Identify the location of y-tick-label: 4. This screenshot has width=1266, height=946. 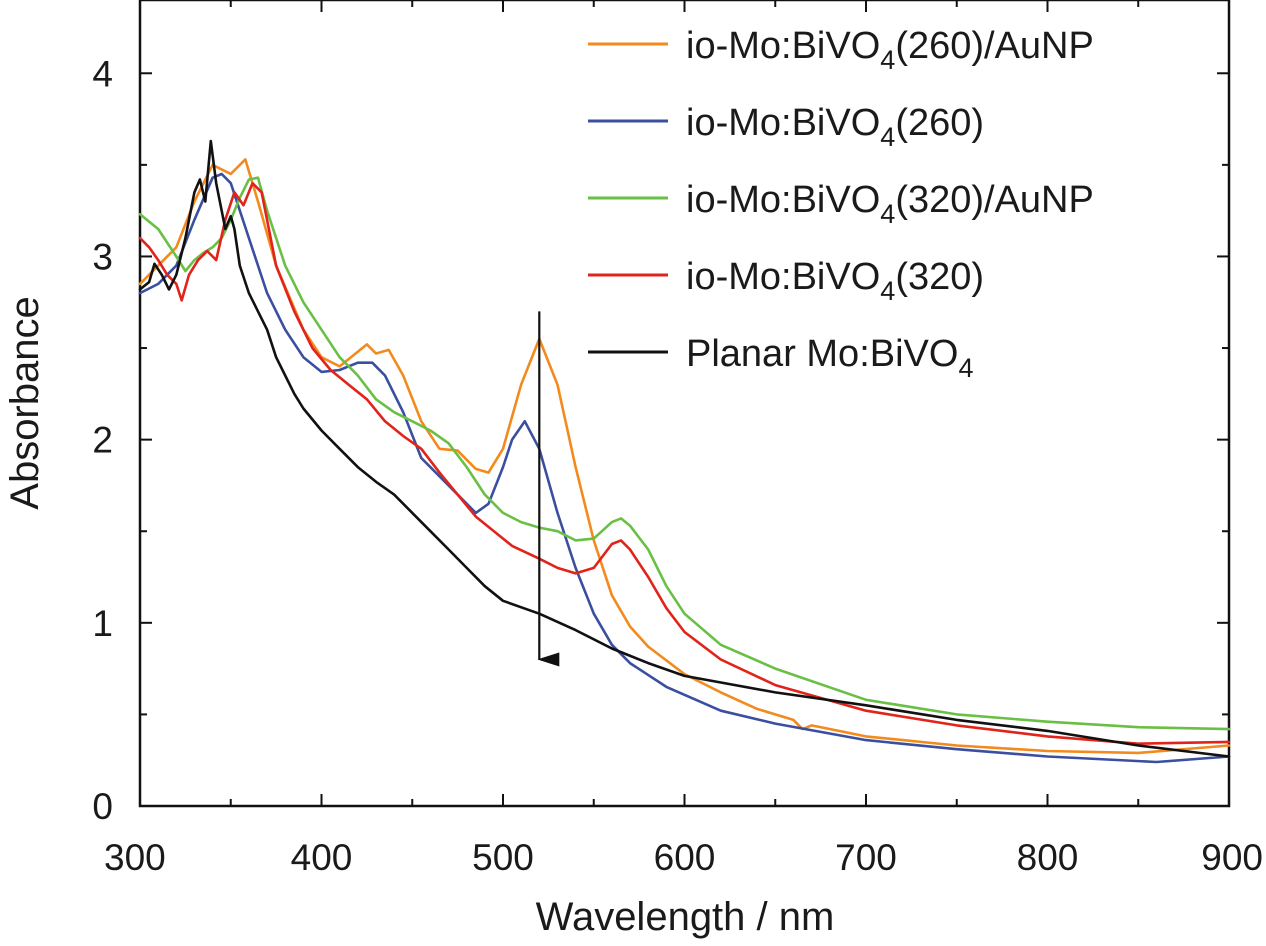
(102, 73).